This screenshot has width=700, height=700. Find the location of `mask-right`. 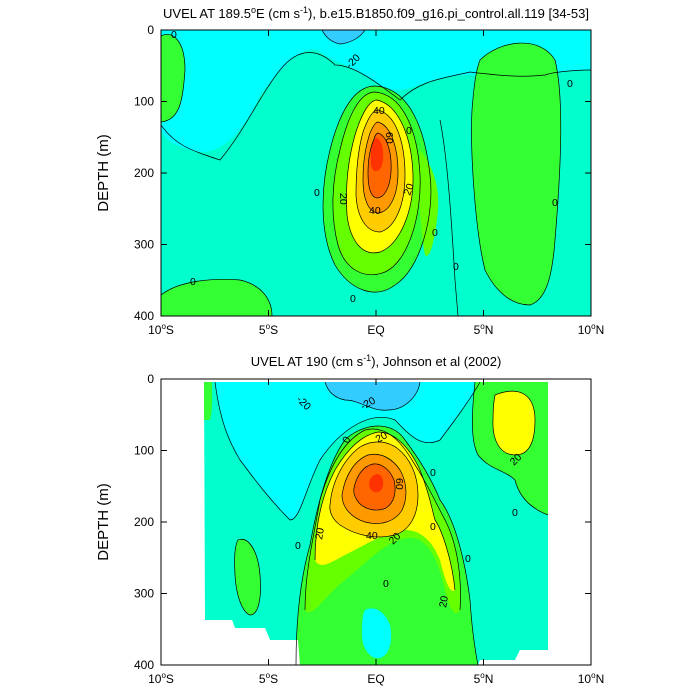

mask-right is located at coordinates (534, 522).